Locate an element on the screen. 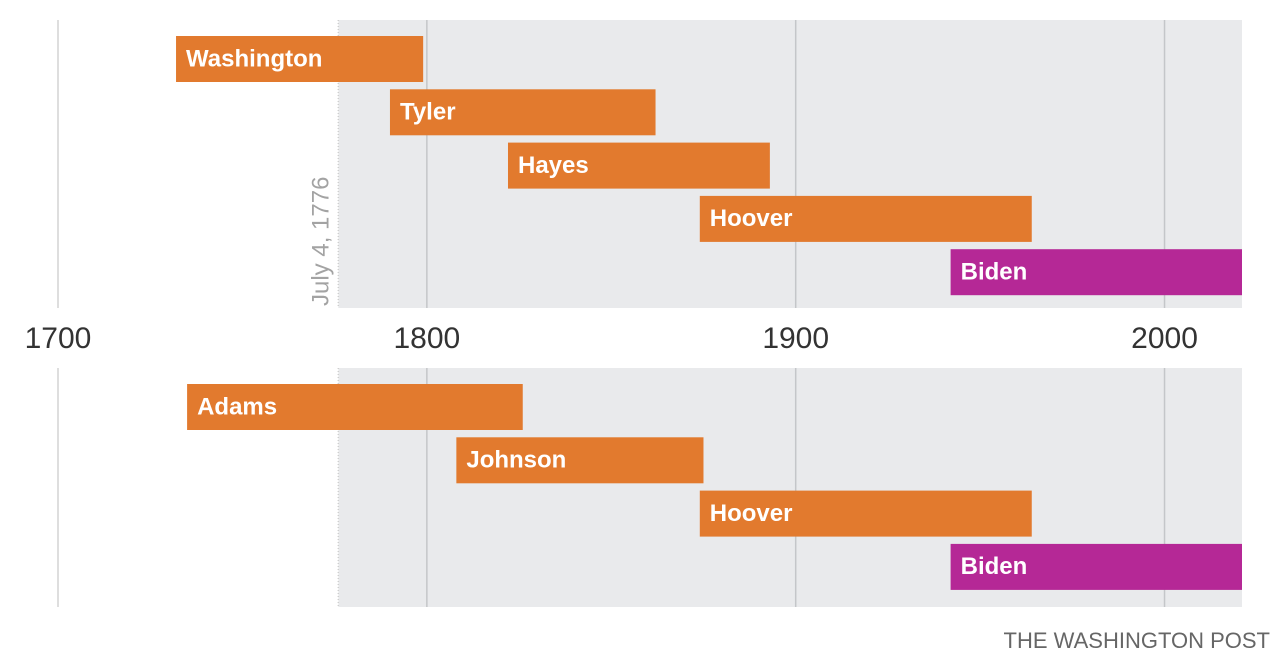 This screenshot has height=662, width=1277. annotation: July 4, 1776 is located at coordinates (321, 241).